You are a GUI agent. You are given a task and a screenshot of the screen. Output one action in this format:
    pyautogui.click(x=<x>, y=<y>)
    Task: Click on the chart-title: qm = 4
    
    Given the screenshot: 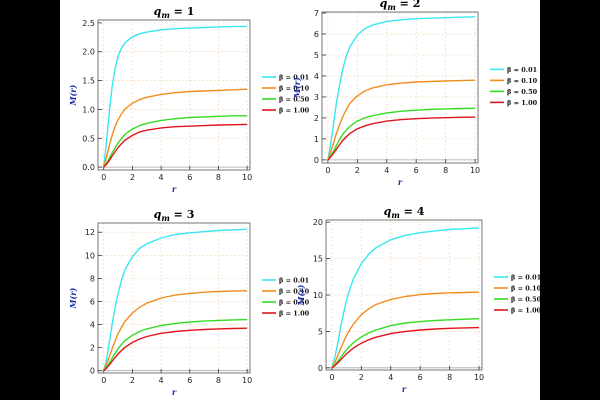 What is the action you would take?
    pyautogui.click(x=404, y=212)
    